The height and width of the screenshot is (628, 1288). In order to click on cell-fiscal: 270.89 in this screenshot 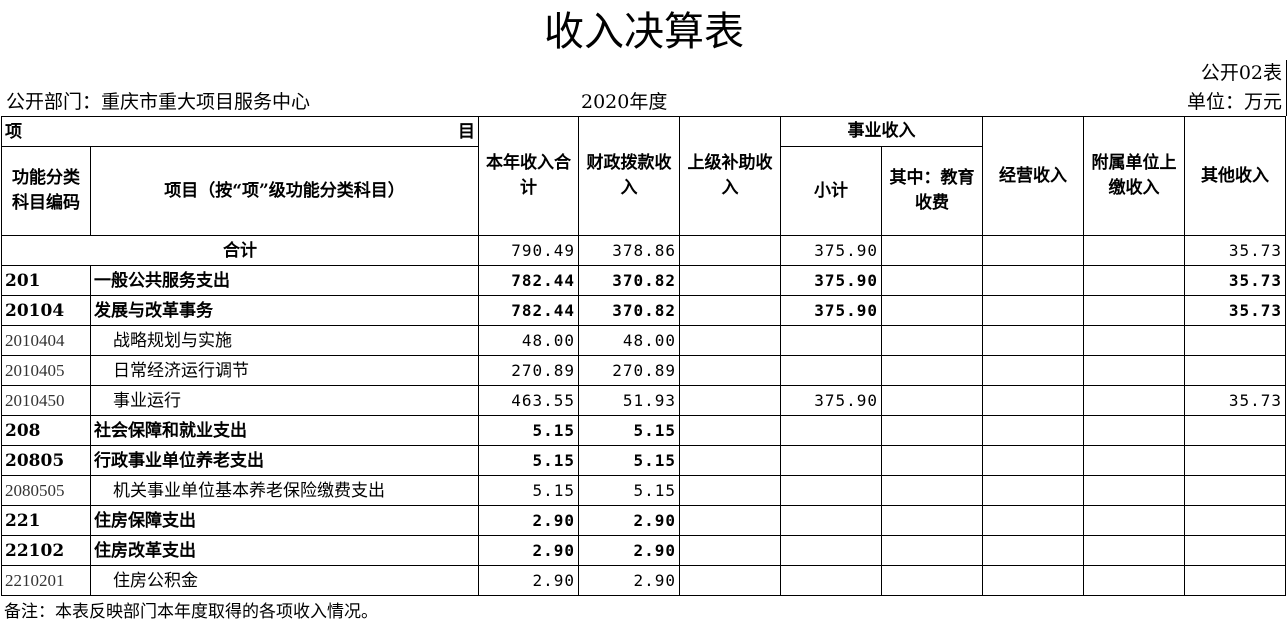, I will do `click(629, 370)`.